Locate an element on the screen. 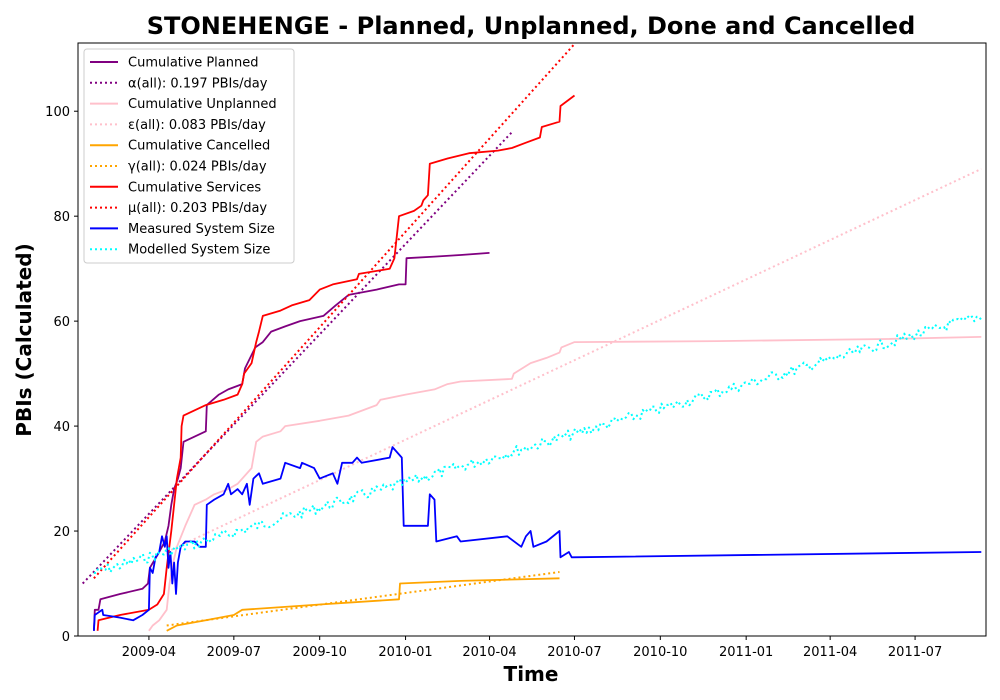 This screenshot has height=700, width=1000. legend-label-cumulative-planned: Cumulative Planned is located at coordinates (193, 63).